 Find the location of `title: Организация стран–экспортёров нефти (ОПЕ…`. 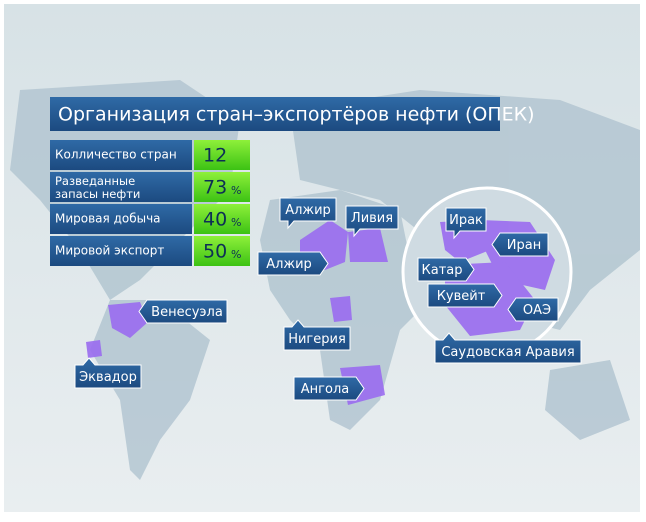

title: Организация стран–экспортёров нефти (ОПЕ… is located at coordinates (296, 115).